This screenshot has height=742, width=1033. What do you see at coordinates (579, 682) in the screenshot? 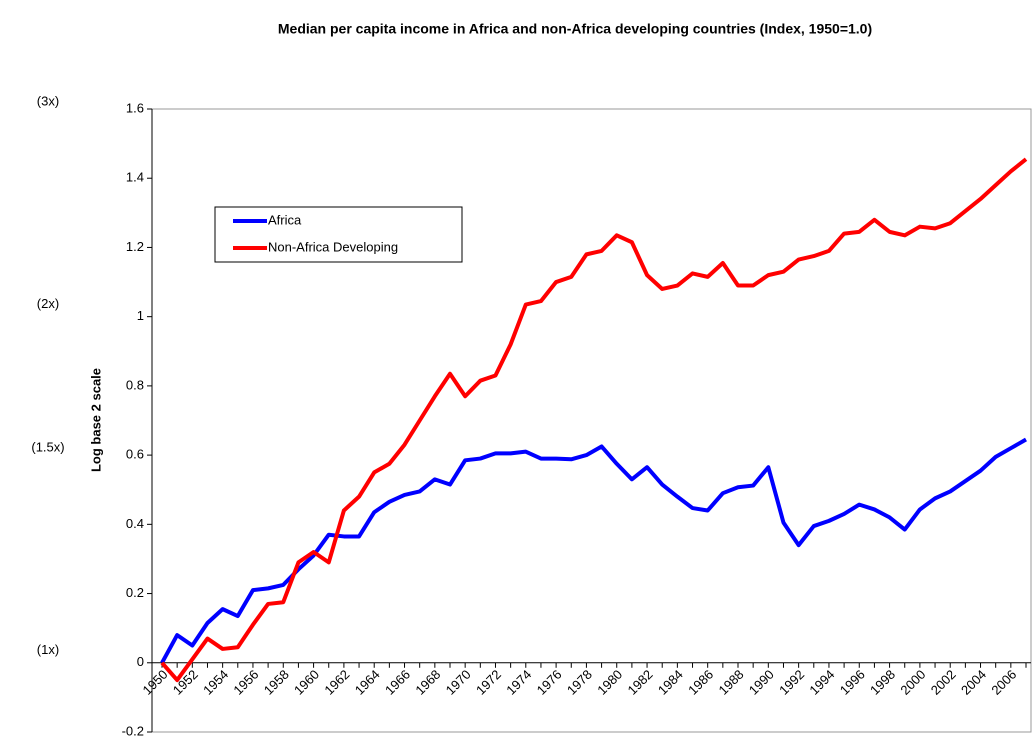
I see `x-tick-label: 1978` at bounding box center [579, 682].